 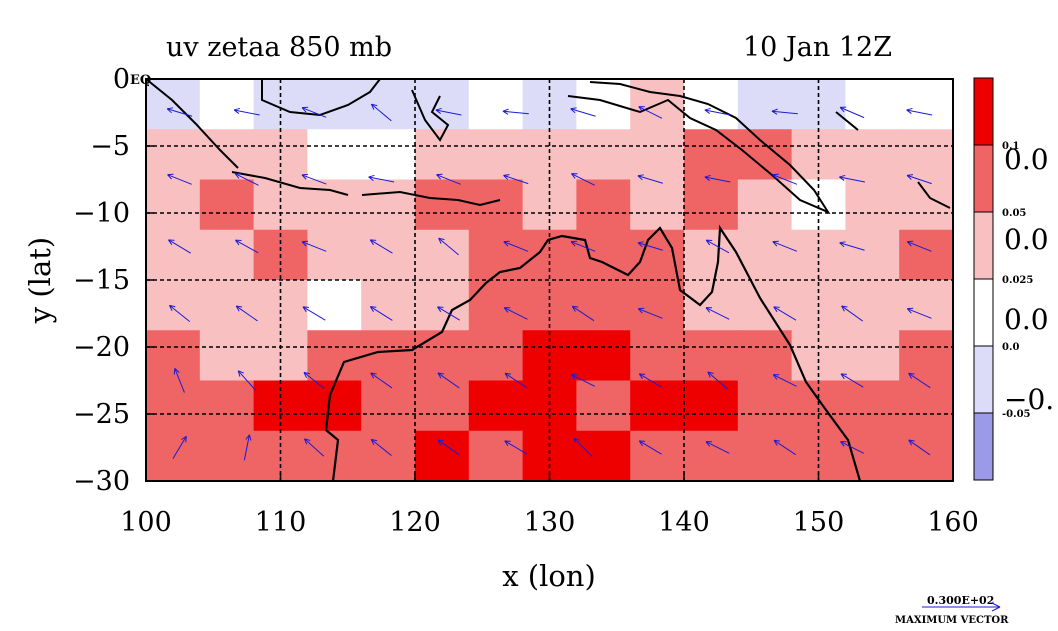 What do you see at coordinates (101, 414) in the screenshot?
I see `y-tick-label: −25` at bounding box center [101, 414].